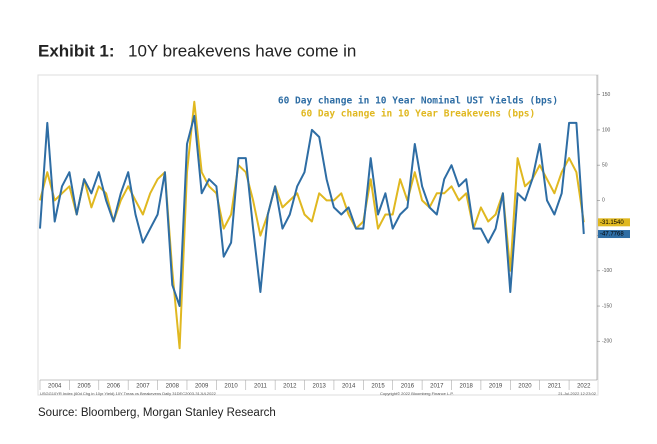 This screenshot has height=444, width=657. I want to click on x-tick-label: 2015, so click(378, 387).